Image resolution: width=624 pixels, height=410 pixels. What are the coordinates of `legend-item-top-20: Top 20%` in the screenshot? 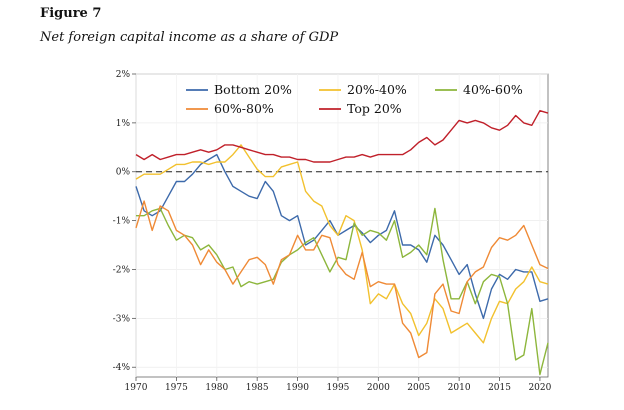 It's located at (360, 108).